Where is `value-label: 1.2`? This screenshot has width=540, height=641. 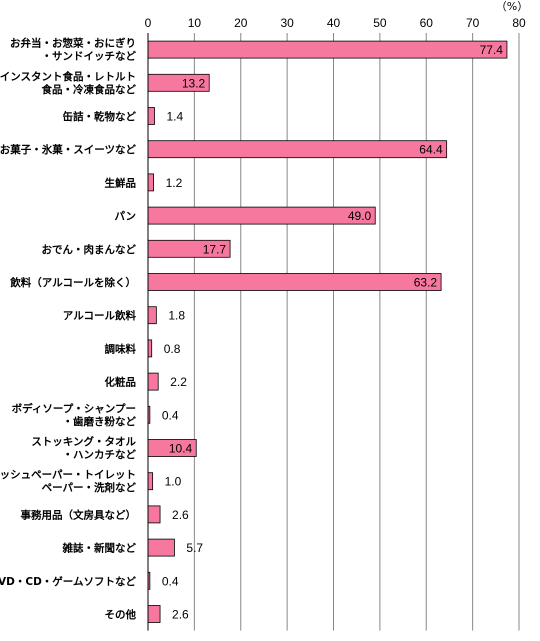 value-label: 1.2 is located at coordinates (174, 183).